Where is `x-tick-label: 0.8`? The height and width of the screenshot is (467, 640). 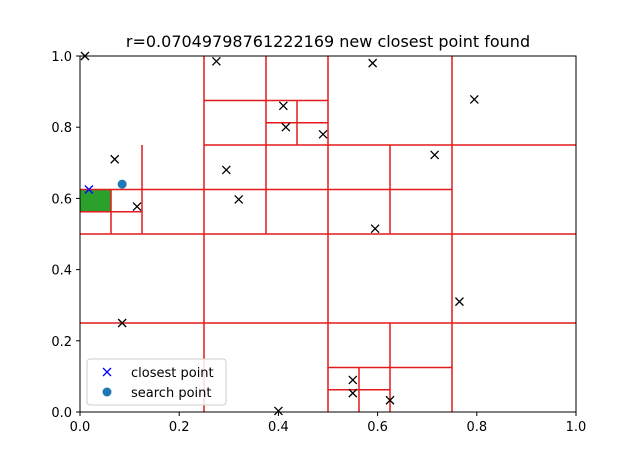
x-tick-label: 0.8 is located at coordinates (476, 427).